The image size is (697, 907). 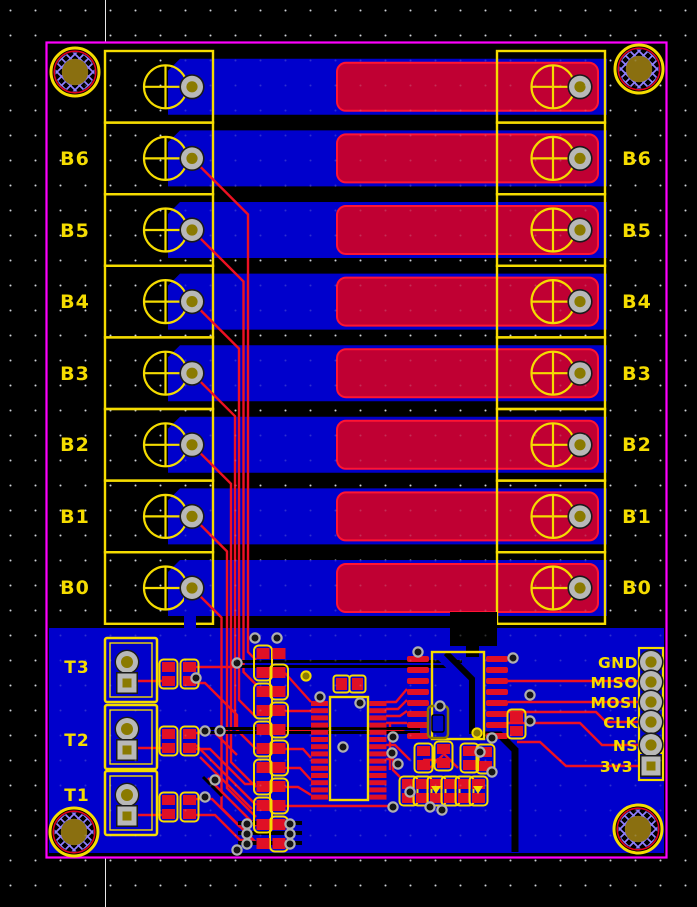 What do you see at coordinates (639, 69) in the screenshot?
I see `mounting-hole-top-right` at bounding box center [639, 69].